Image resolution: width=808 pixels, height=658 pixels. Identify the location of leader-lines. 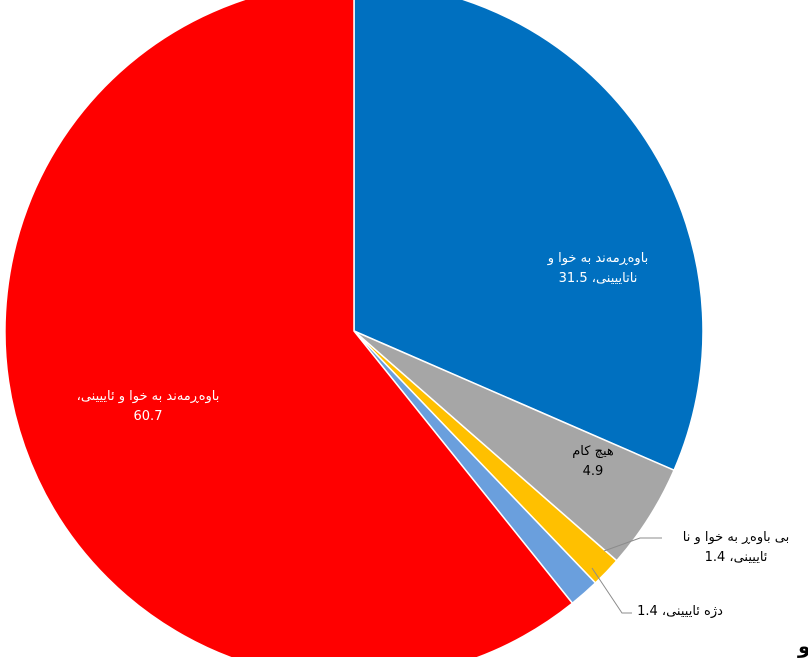
(626, 575).